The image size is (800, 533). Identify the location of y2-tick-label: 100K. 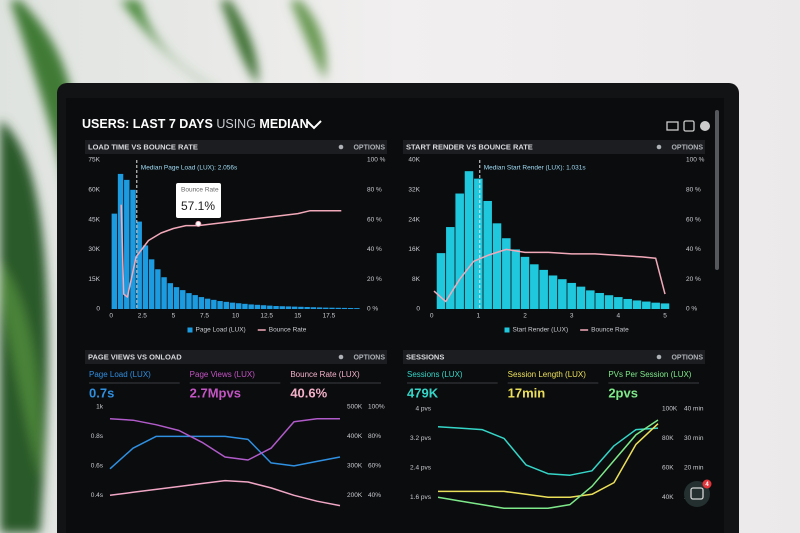
(670, 409).